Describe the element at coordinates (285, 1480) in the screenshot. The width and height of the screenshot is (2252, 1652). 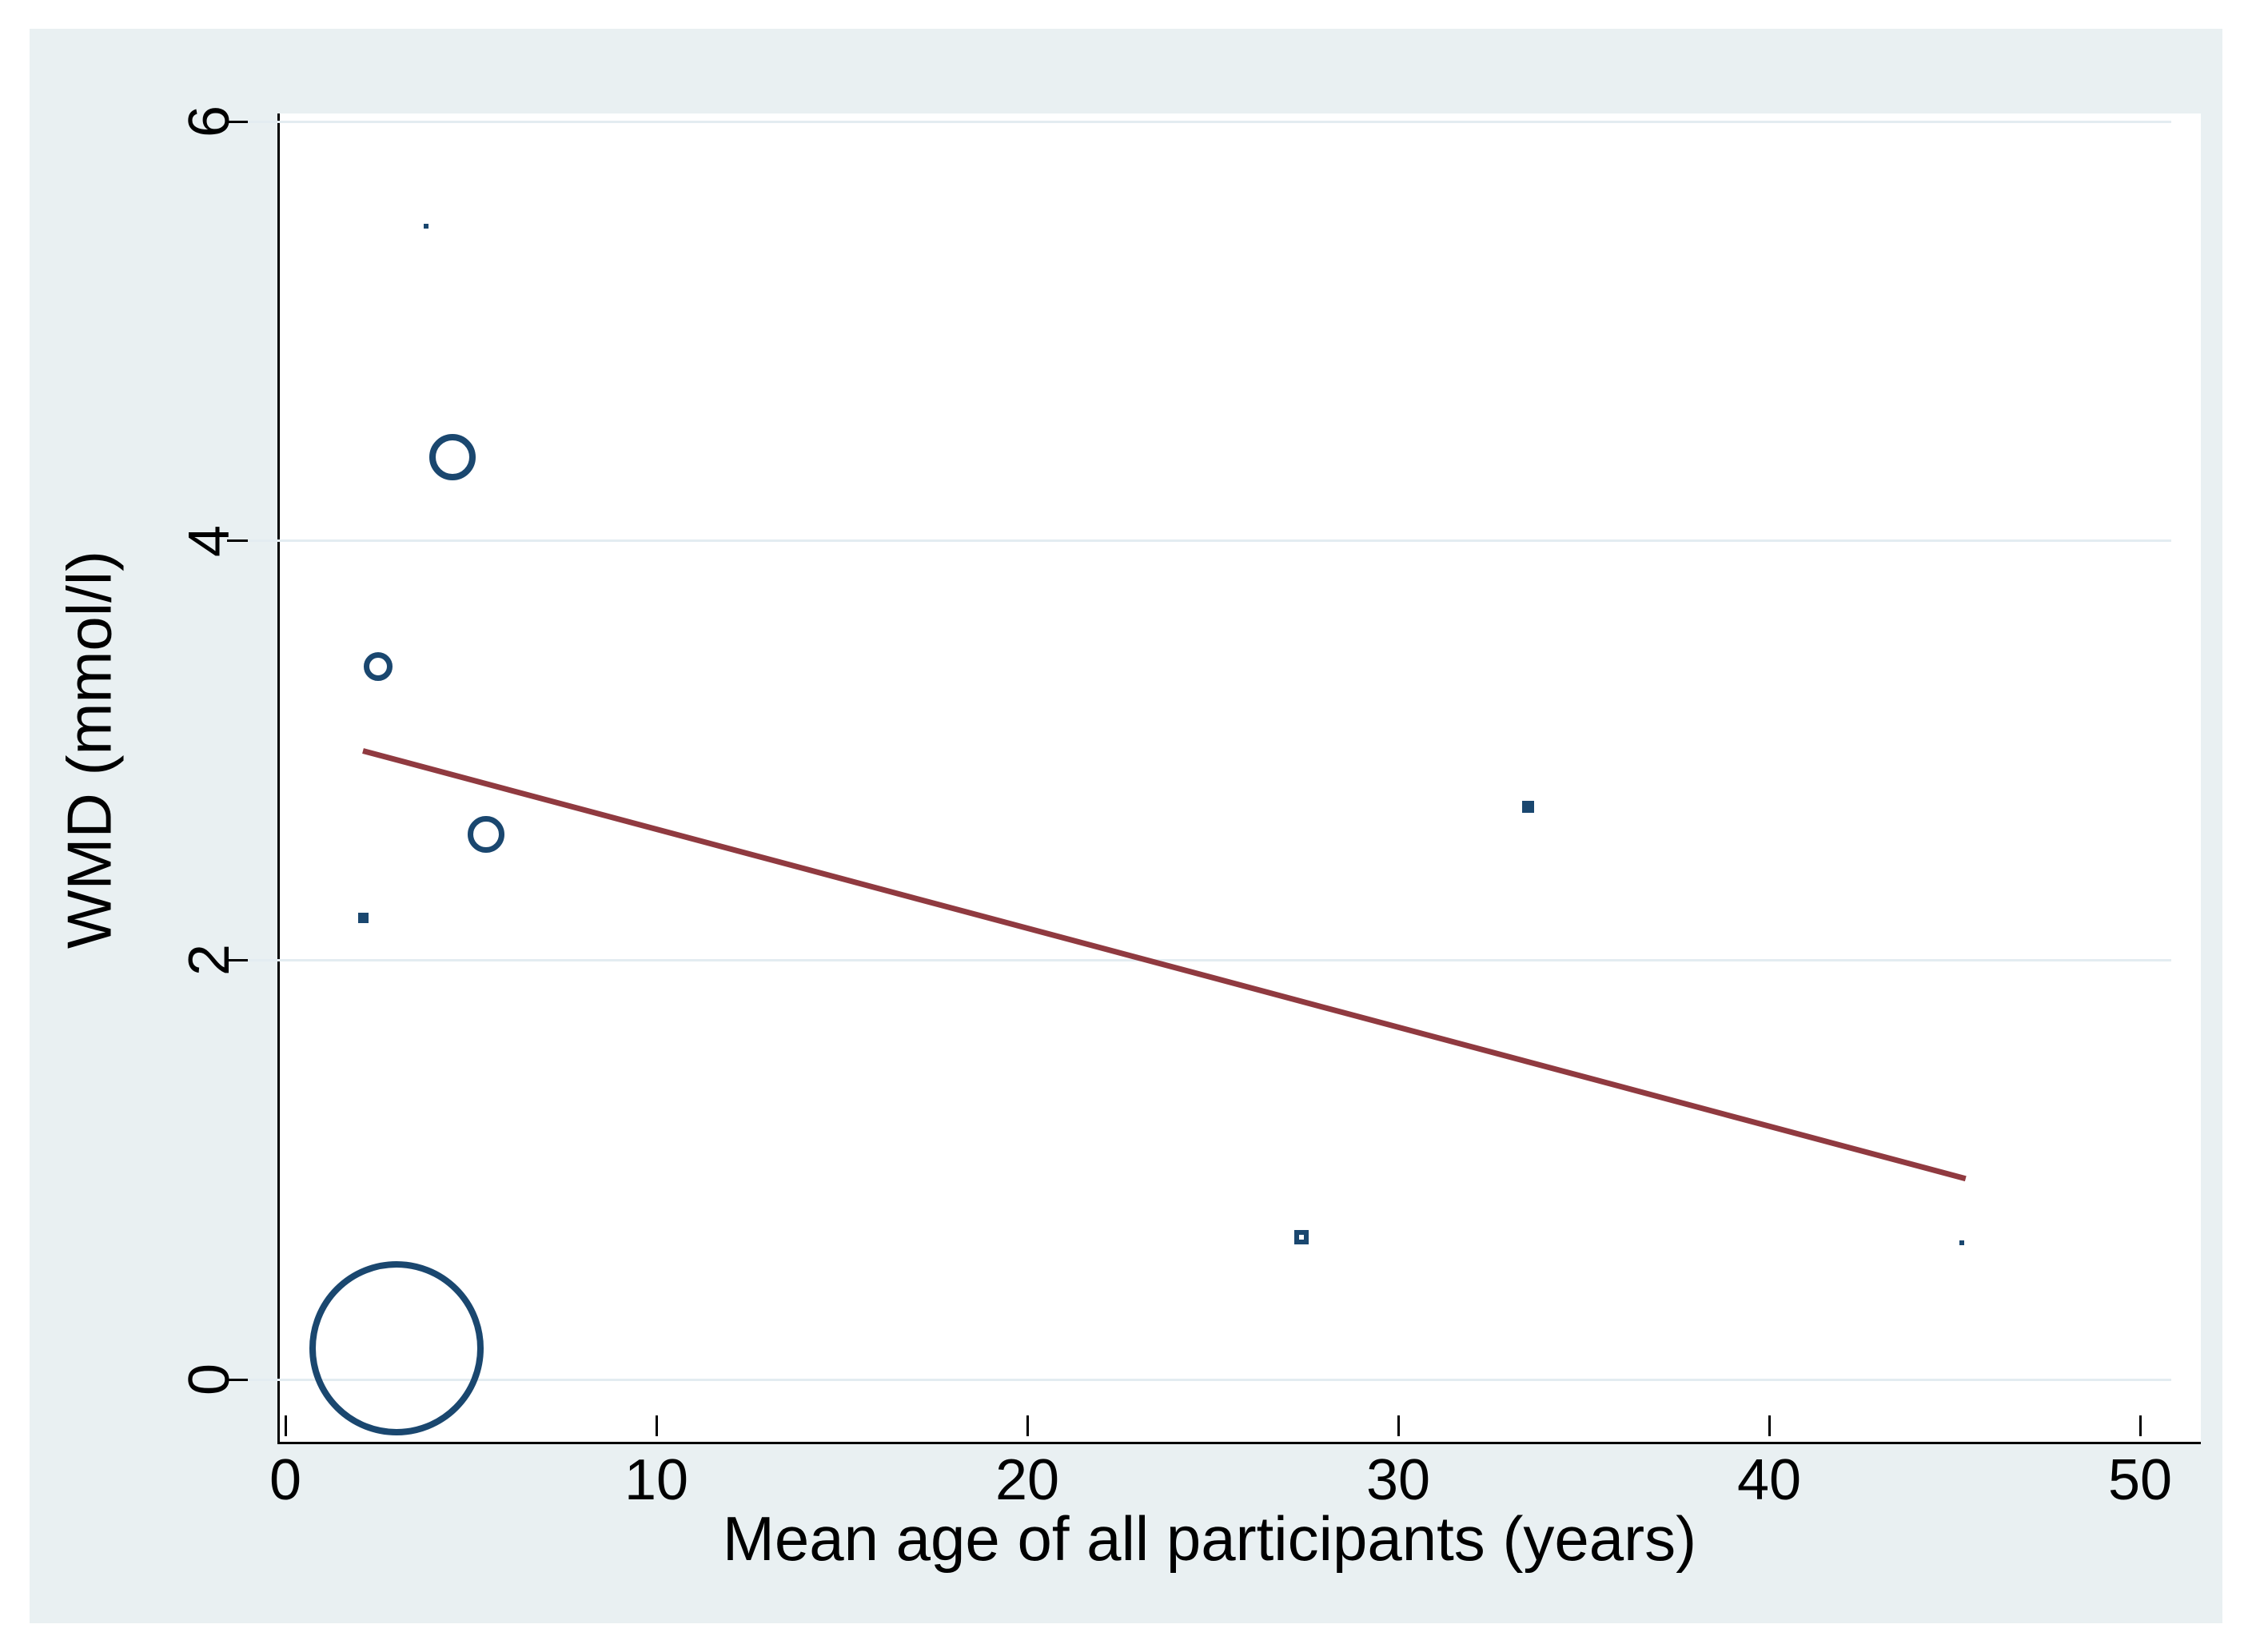
I see `x-tick-label: 0` at that location.